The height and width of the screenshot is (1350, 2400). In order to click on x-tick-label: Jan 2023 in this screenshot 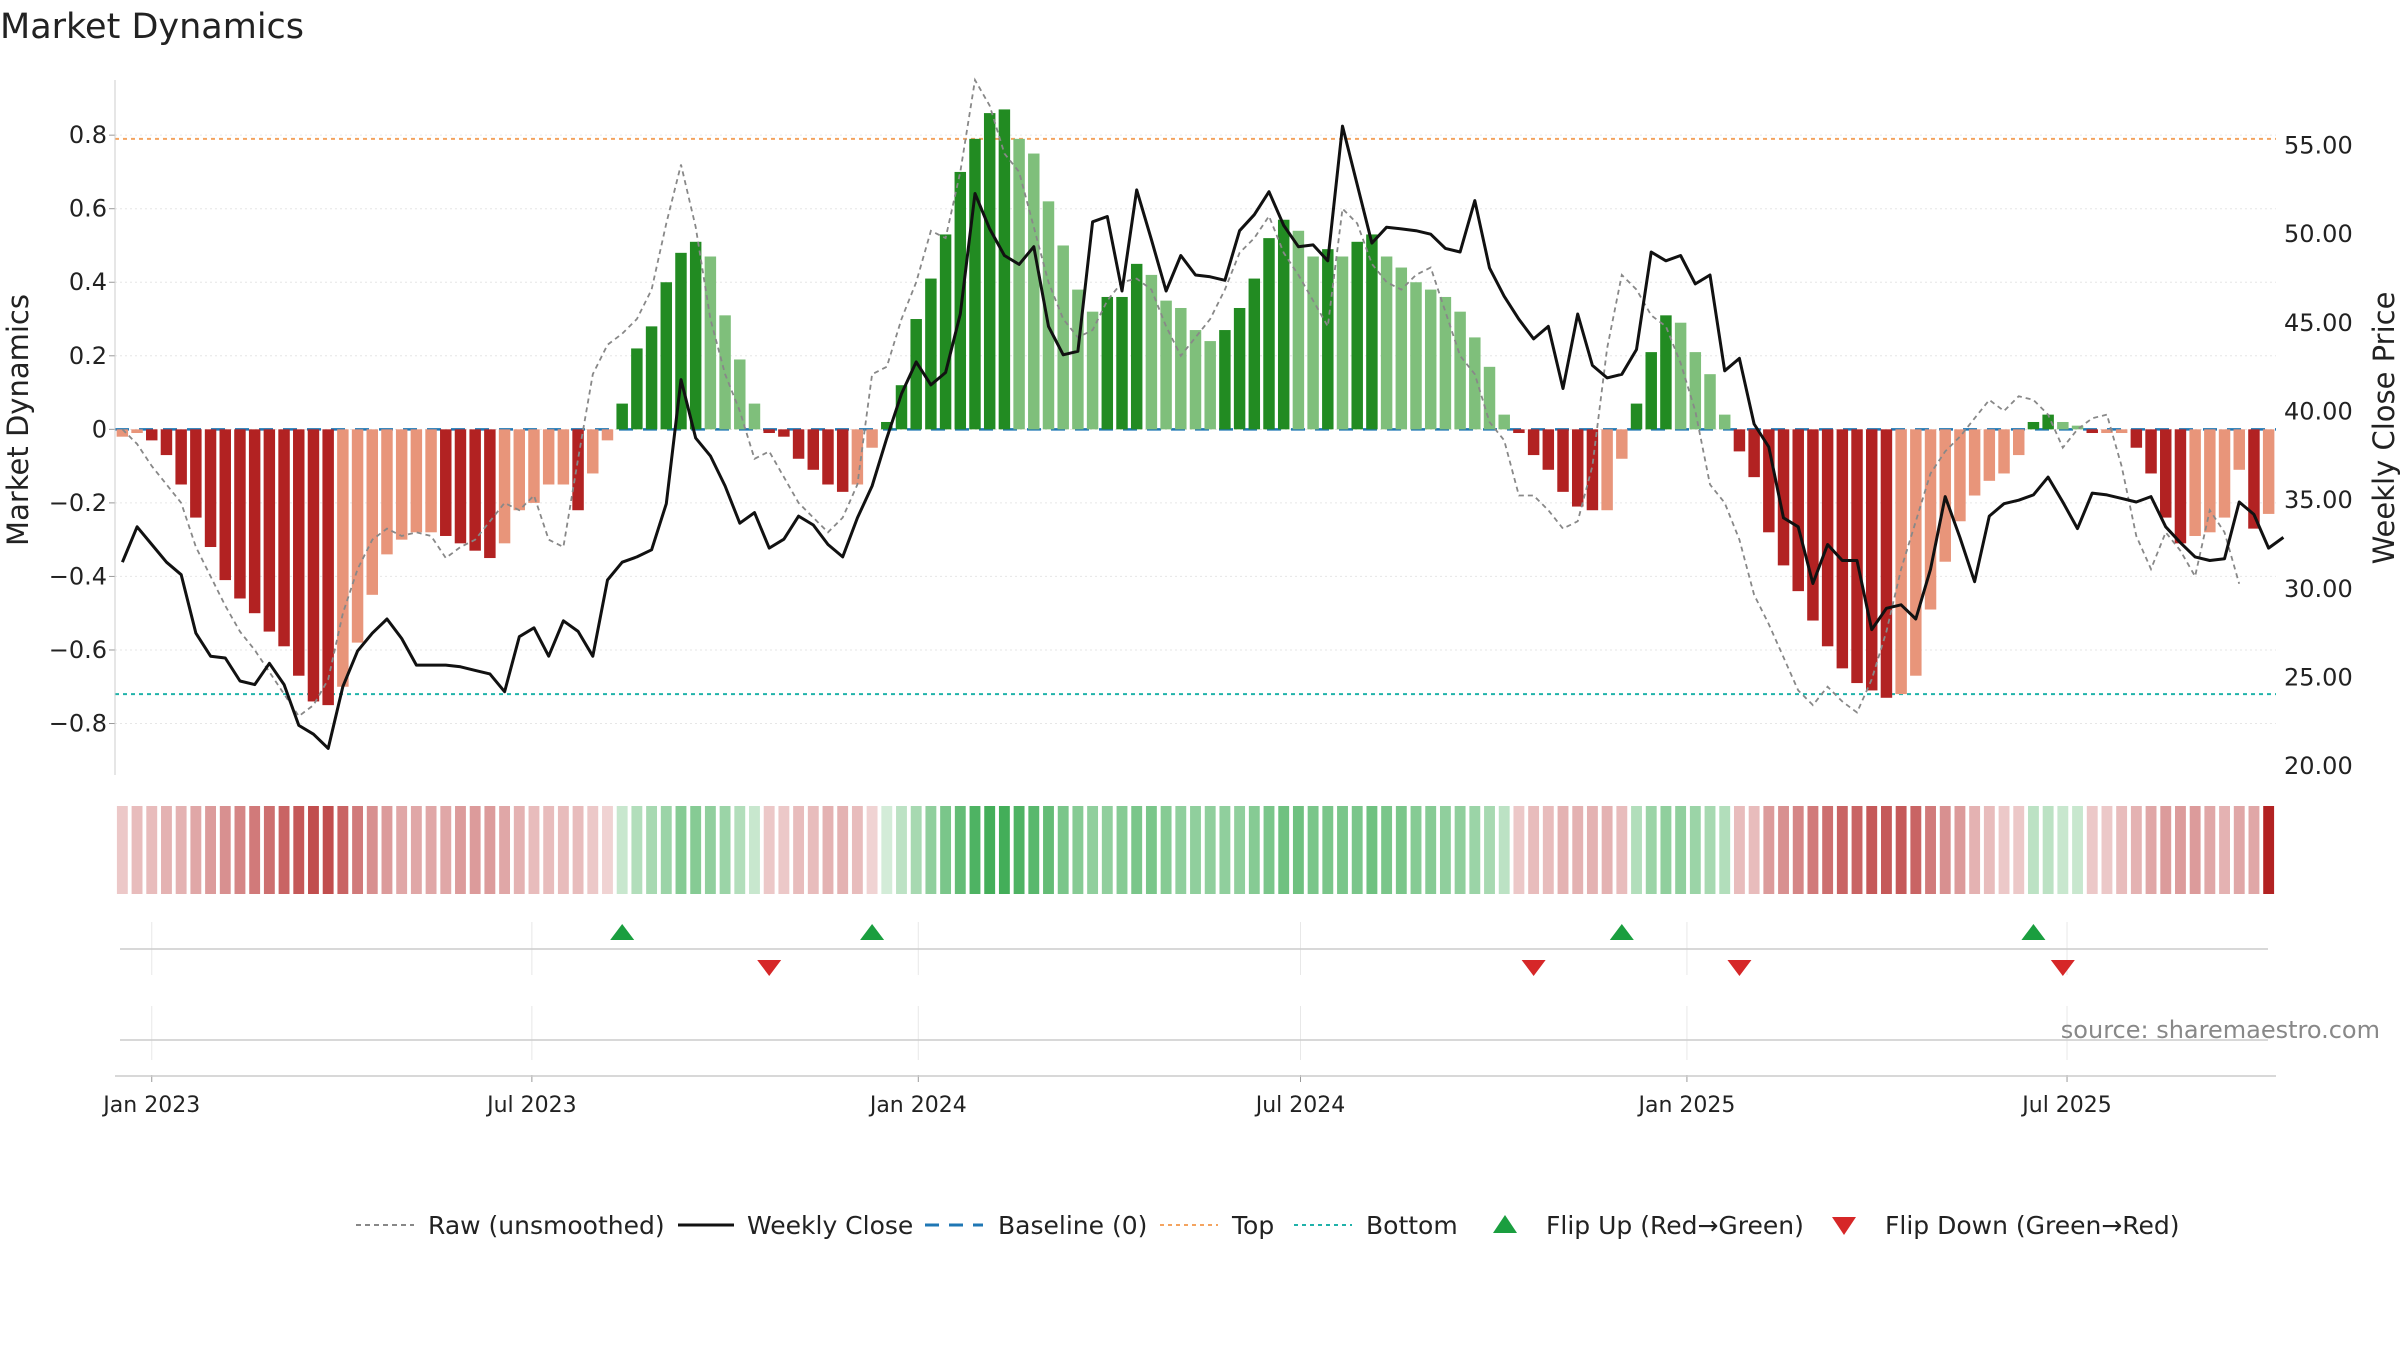, I will do `click(150, 1105)`.